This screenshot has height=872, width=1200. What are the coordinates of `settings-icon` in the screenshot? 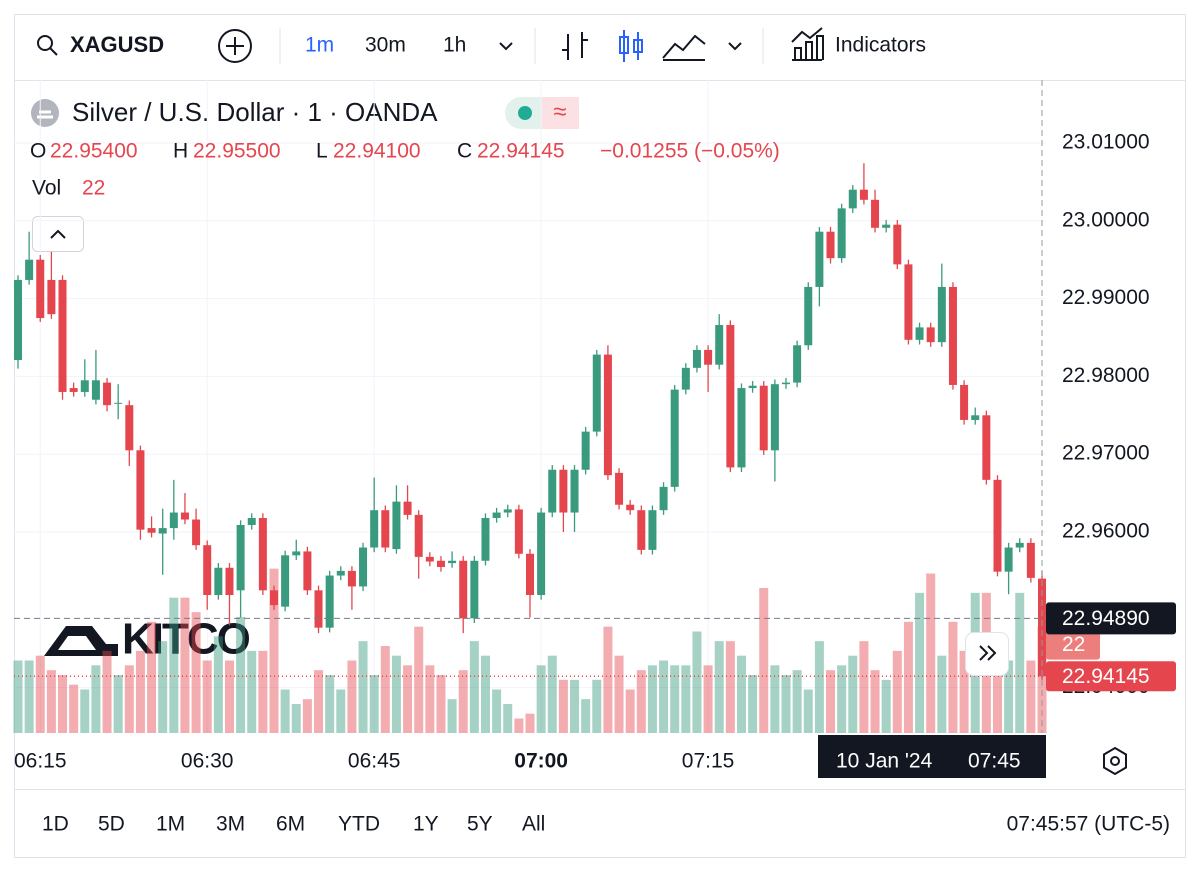 It's located at (1115, 761).